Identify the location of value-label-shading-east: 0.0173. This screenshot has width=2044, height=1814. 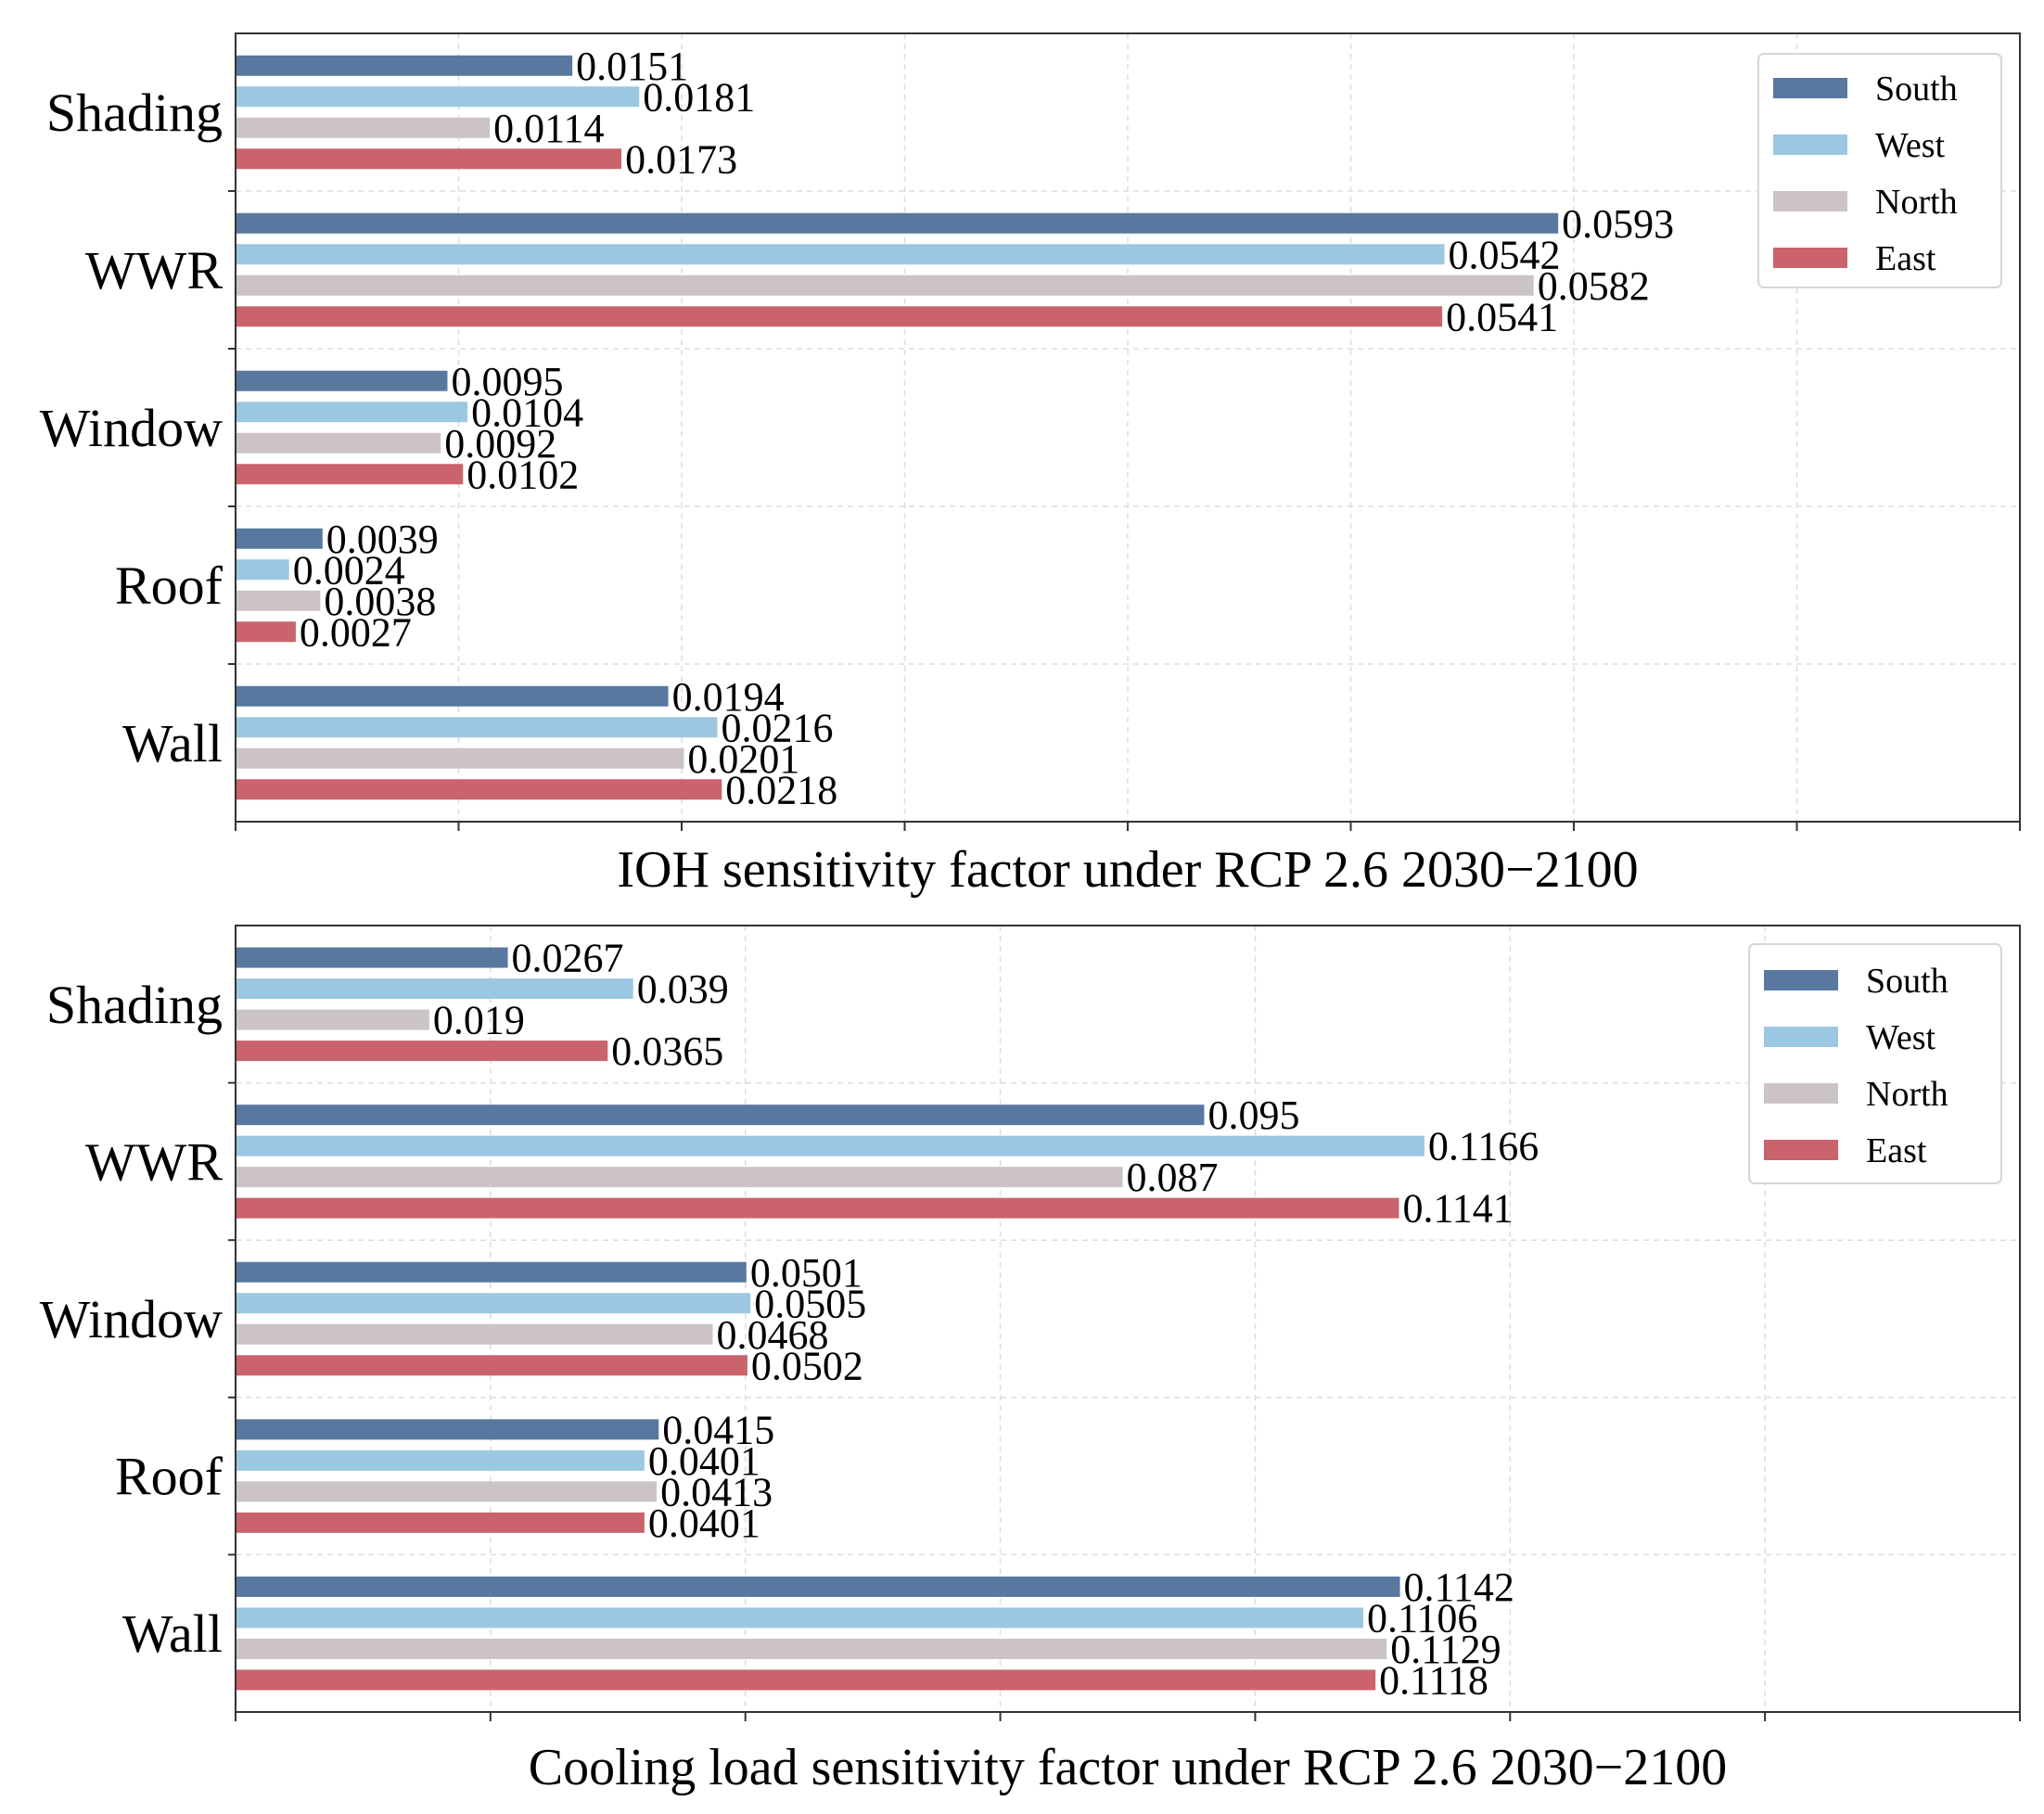
(681, 159).